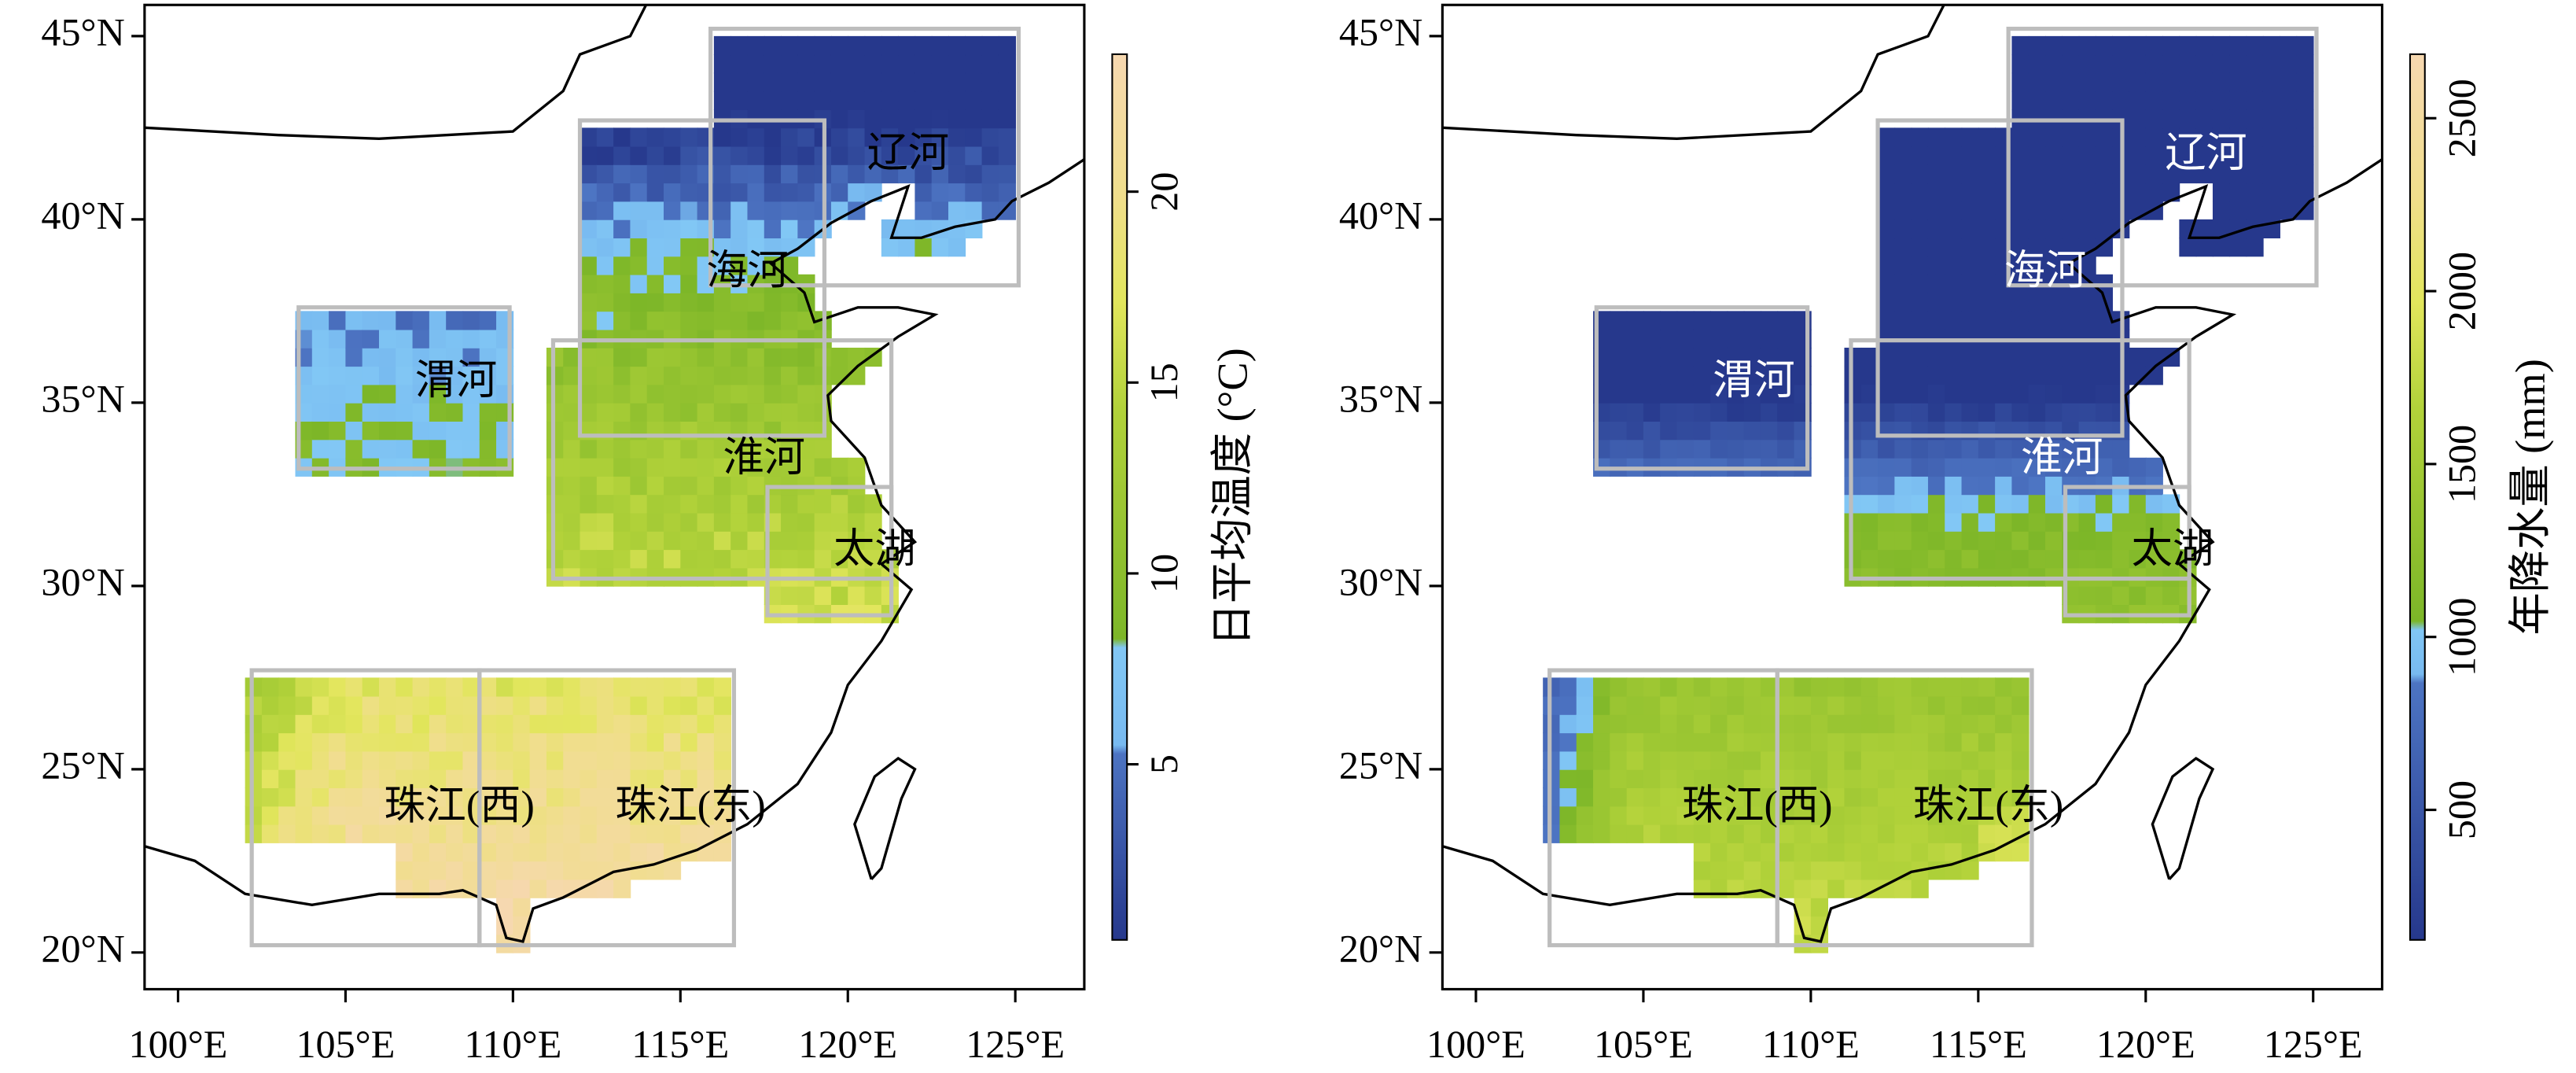 This screenshot has height=1073, width=2576. What do you see at coordinates (2045, 270) in the screenshot?
I see `region-label: 海河` at bounding box center [2045, 270].